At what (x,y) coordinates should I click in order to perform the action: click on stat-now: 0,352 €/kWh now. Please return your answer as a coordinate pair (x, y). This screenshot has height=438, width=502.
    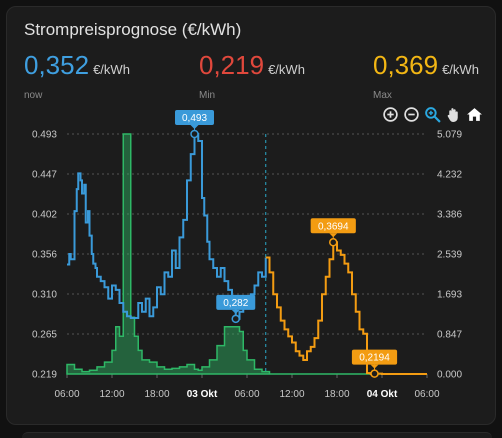
    Looking at the image, I should click on (77, 75).